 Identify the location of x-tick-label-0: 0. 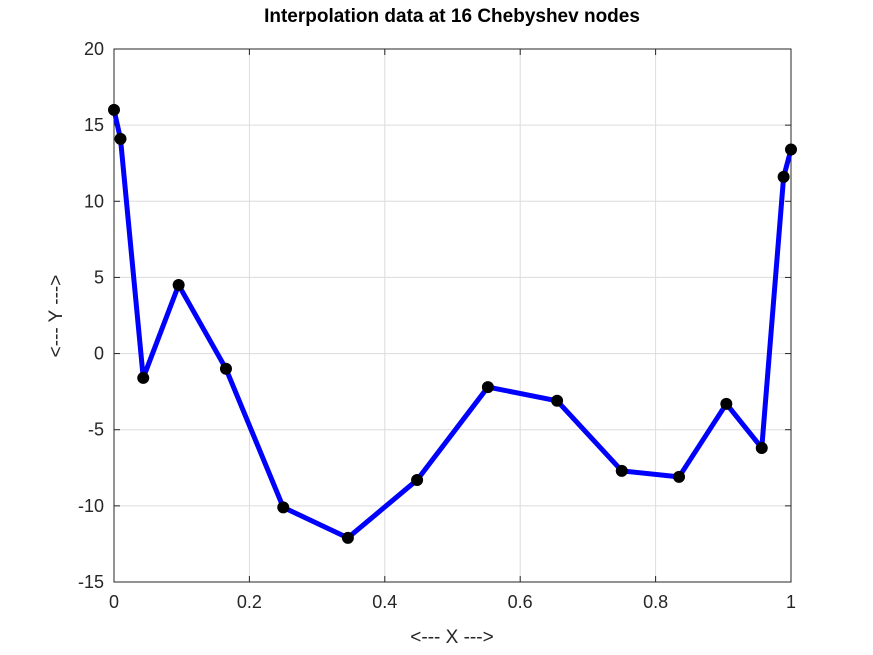
(114, 602).